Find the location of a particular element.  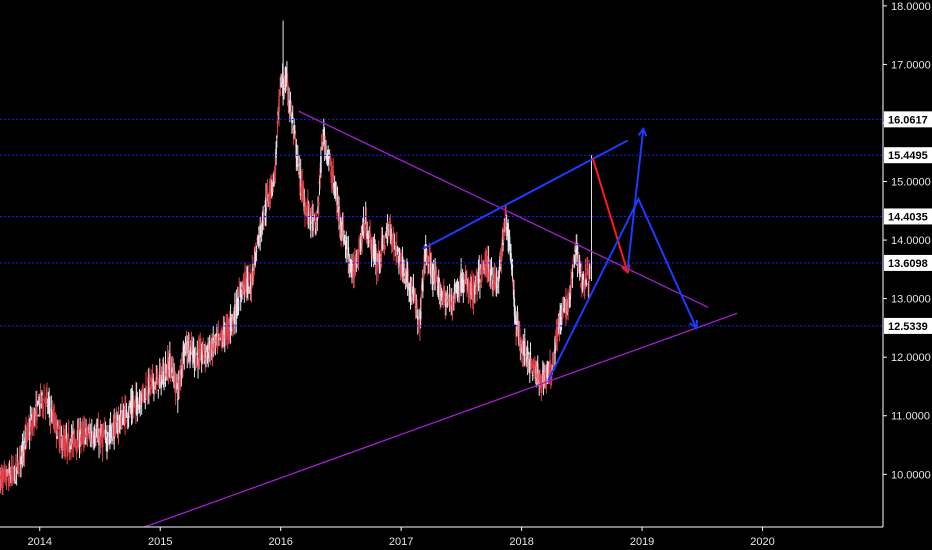

y-tick-label: 10.0000 is located at coordinates (911, 475).